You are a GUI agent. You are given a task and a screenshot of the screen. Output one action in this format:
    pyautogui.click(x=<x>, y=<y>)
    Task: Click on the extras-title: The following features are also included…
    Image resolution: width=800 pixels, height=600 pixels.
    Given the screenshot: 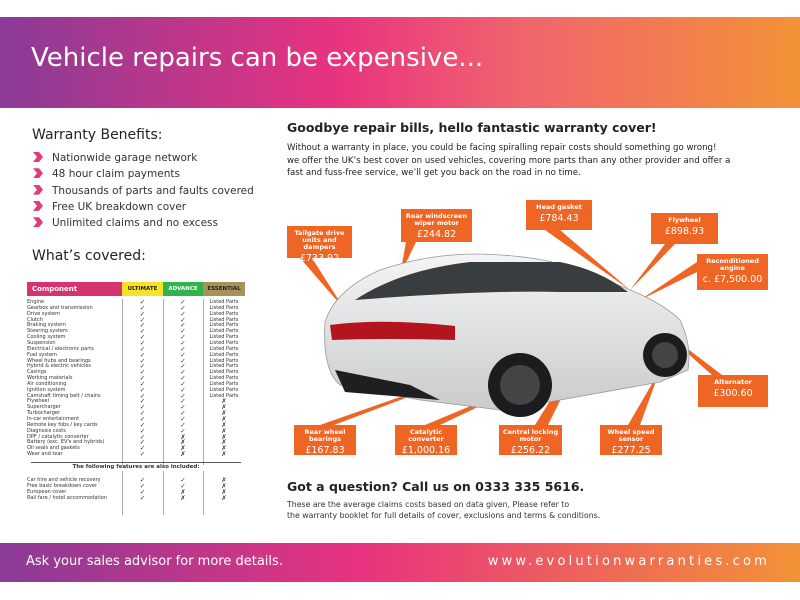 What is the action you would take?
    pyautogui.click(x=136, y=467)
    